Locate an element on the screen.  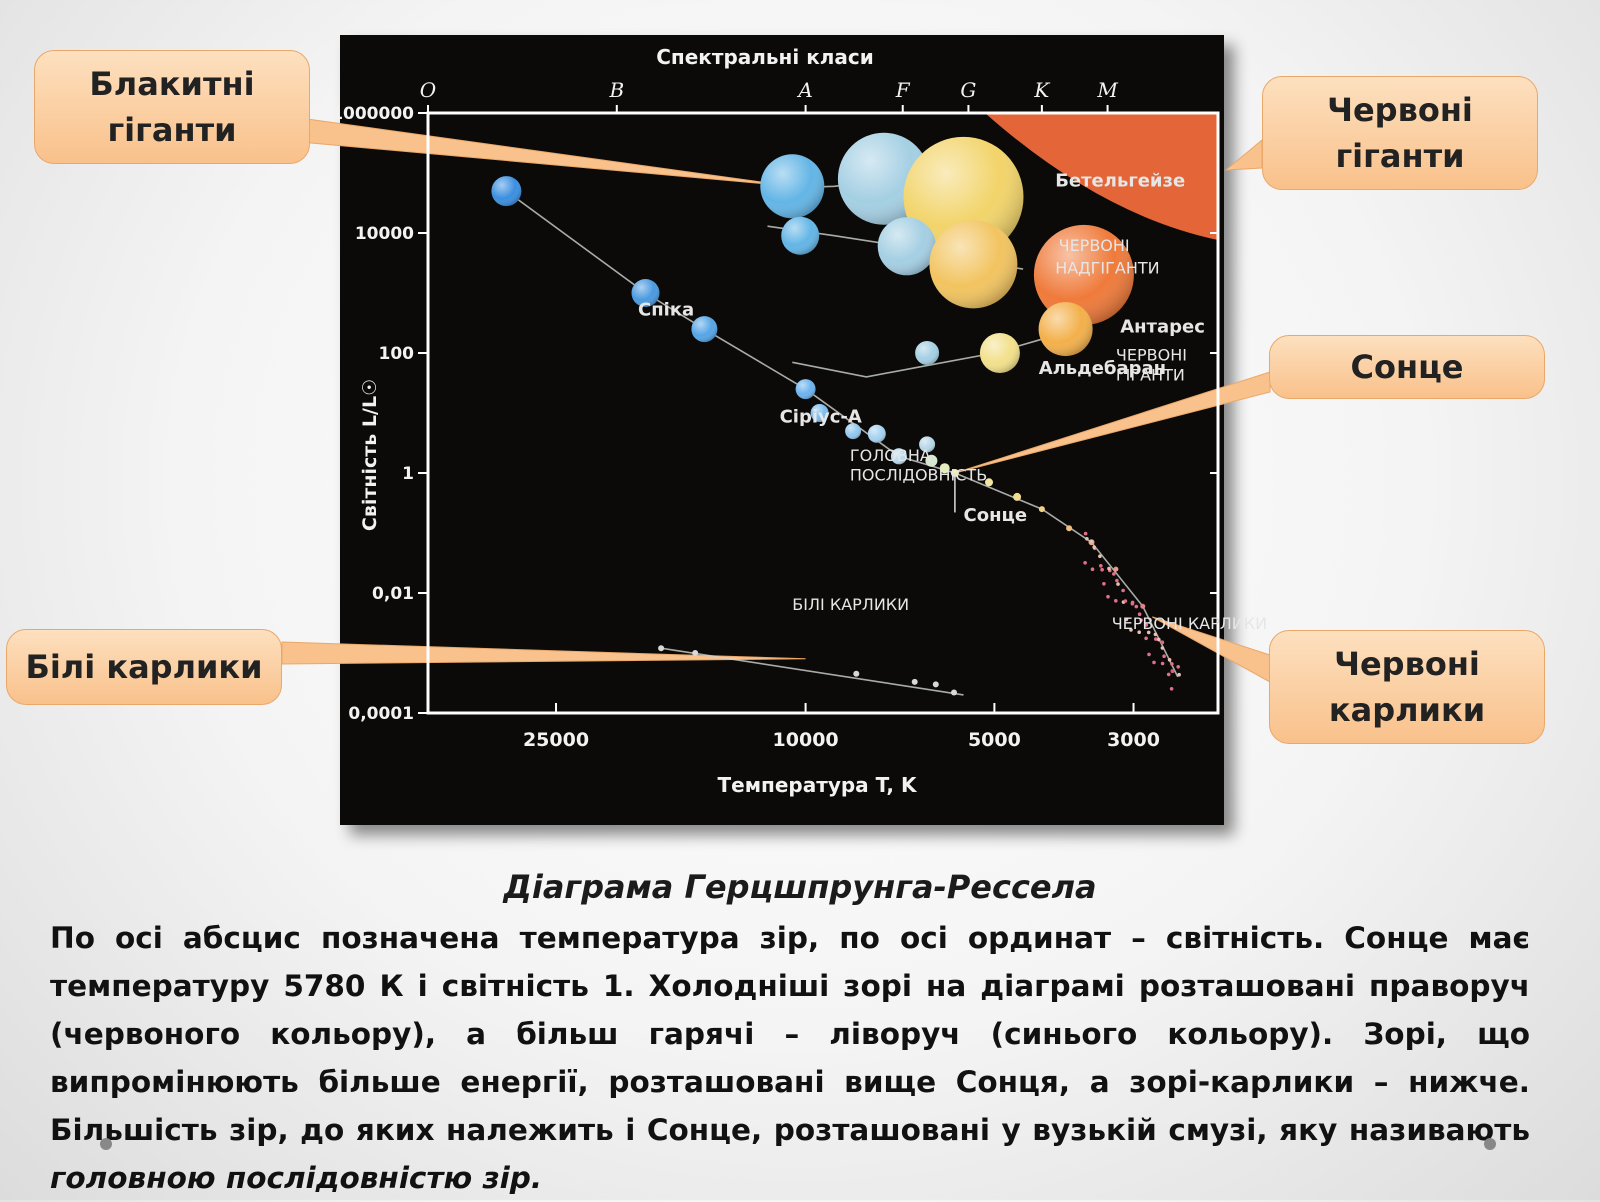
y-tick-label-4: 0,01 is located at coordinates (393, 594).